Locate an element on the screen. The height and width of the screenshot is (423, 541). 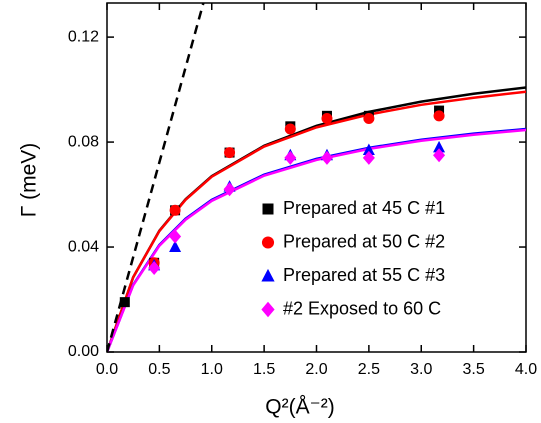
x-tick-label: 0.0 is located at coordinates (107, 369).